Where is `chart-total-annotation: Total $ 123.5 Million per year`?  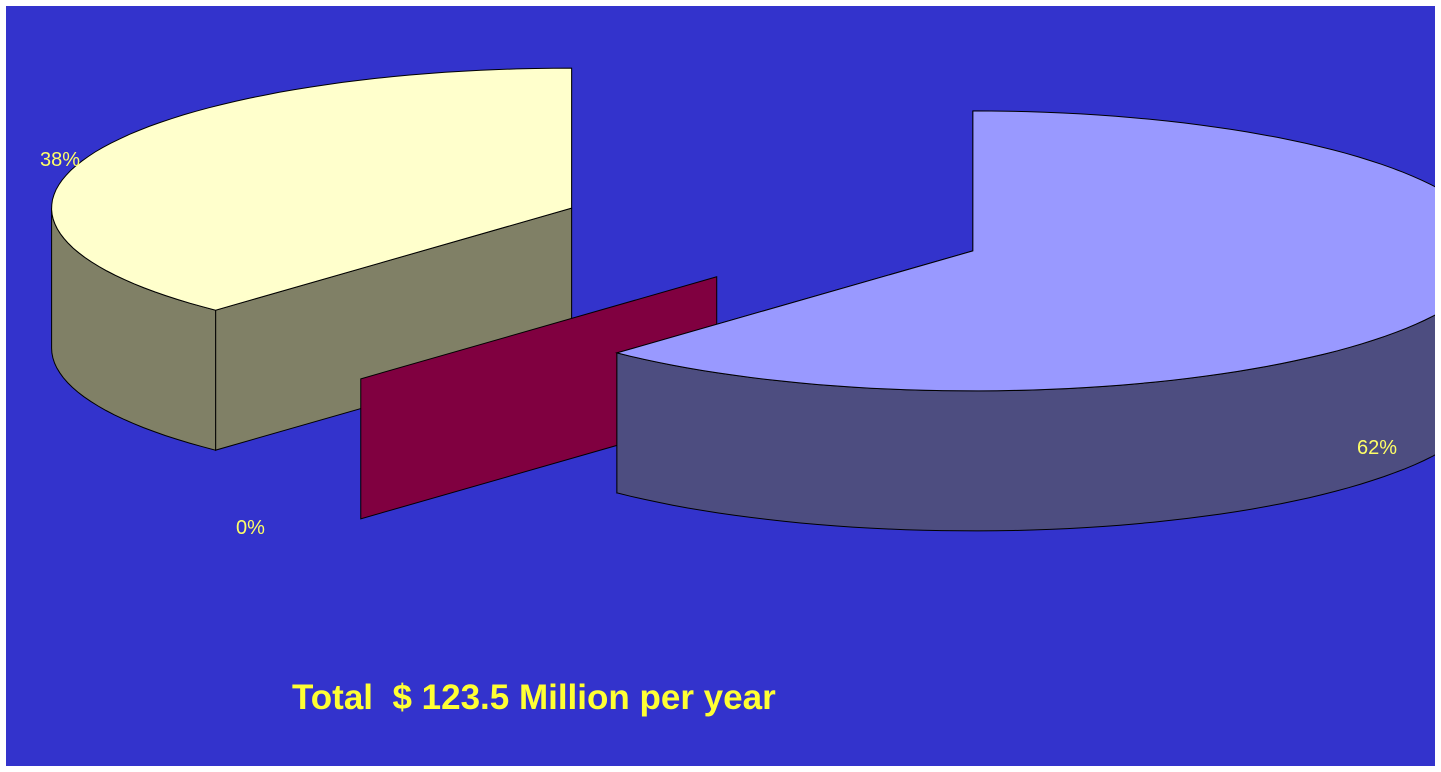
chart-total-annotation: Total $ 123.5 Million per year is located at coordinates (534, 697).